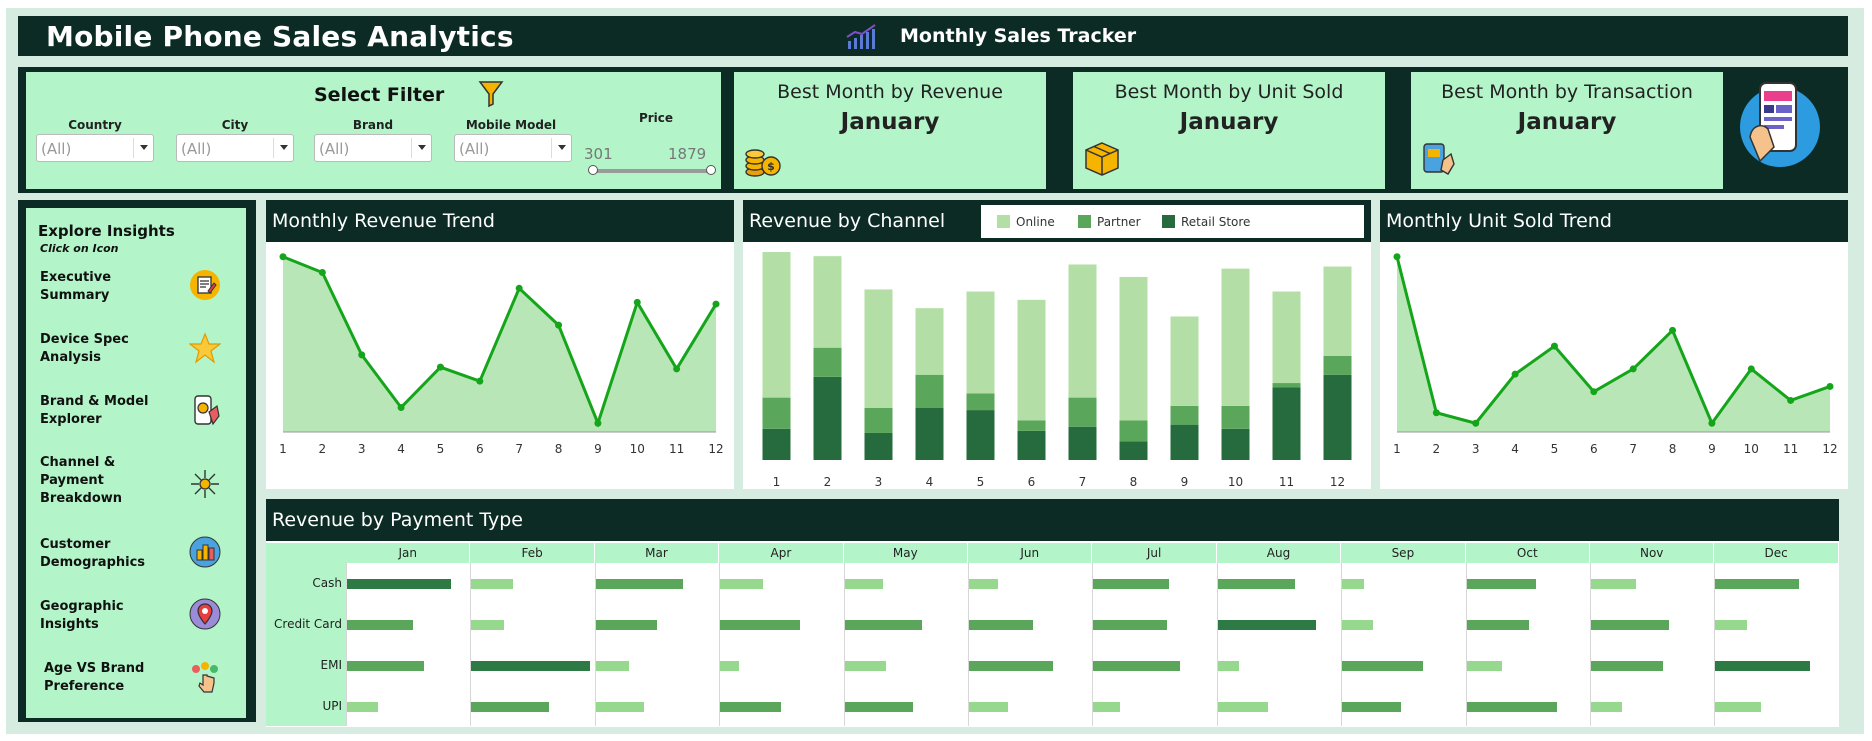  What do you see at coordinates (205, 552) in the screenshot?
I see `demographics-icon` at bounding box center [205, 552].